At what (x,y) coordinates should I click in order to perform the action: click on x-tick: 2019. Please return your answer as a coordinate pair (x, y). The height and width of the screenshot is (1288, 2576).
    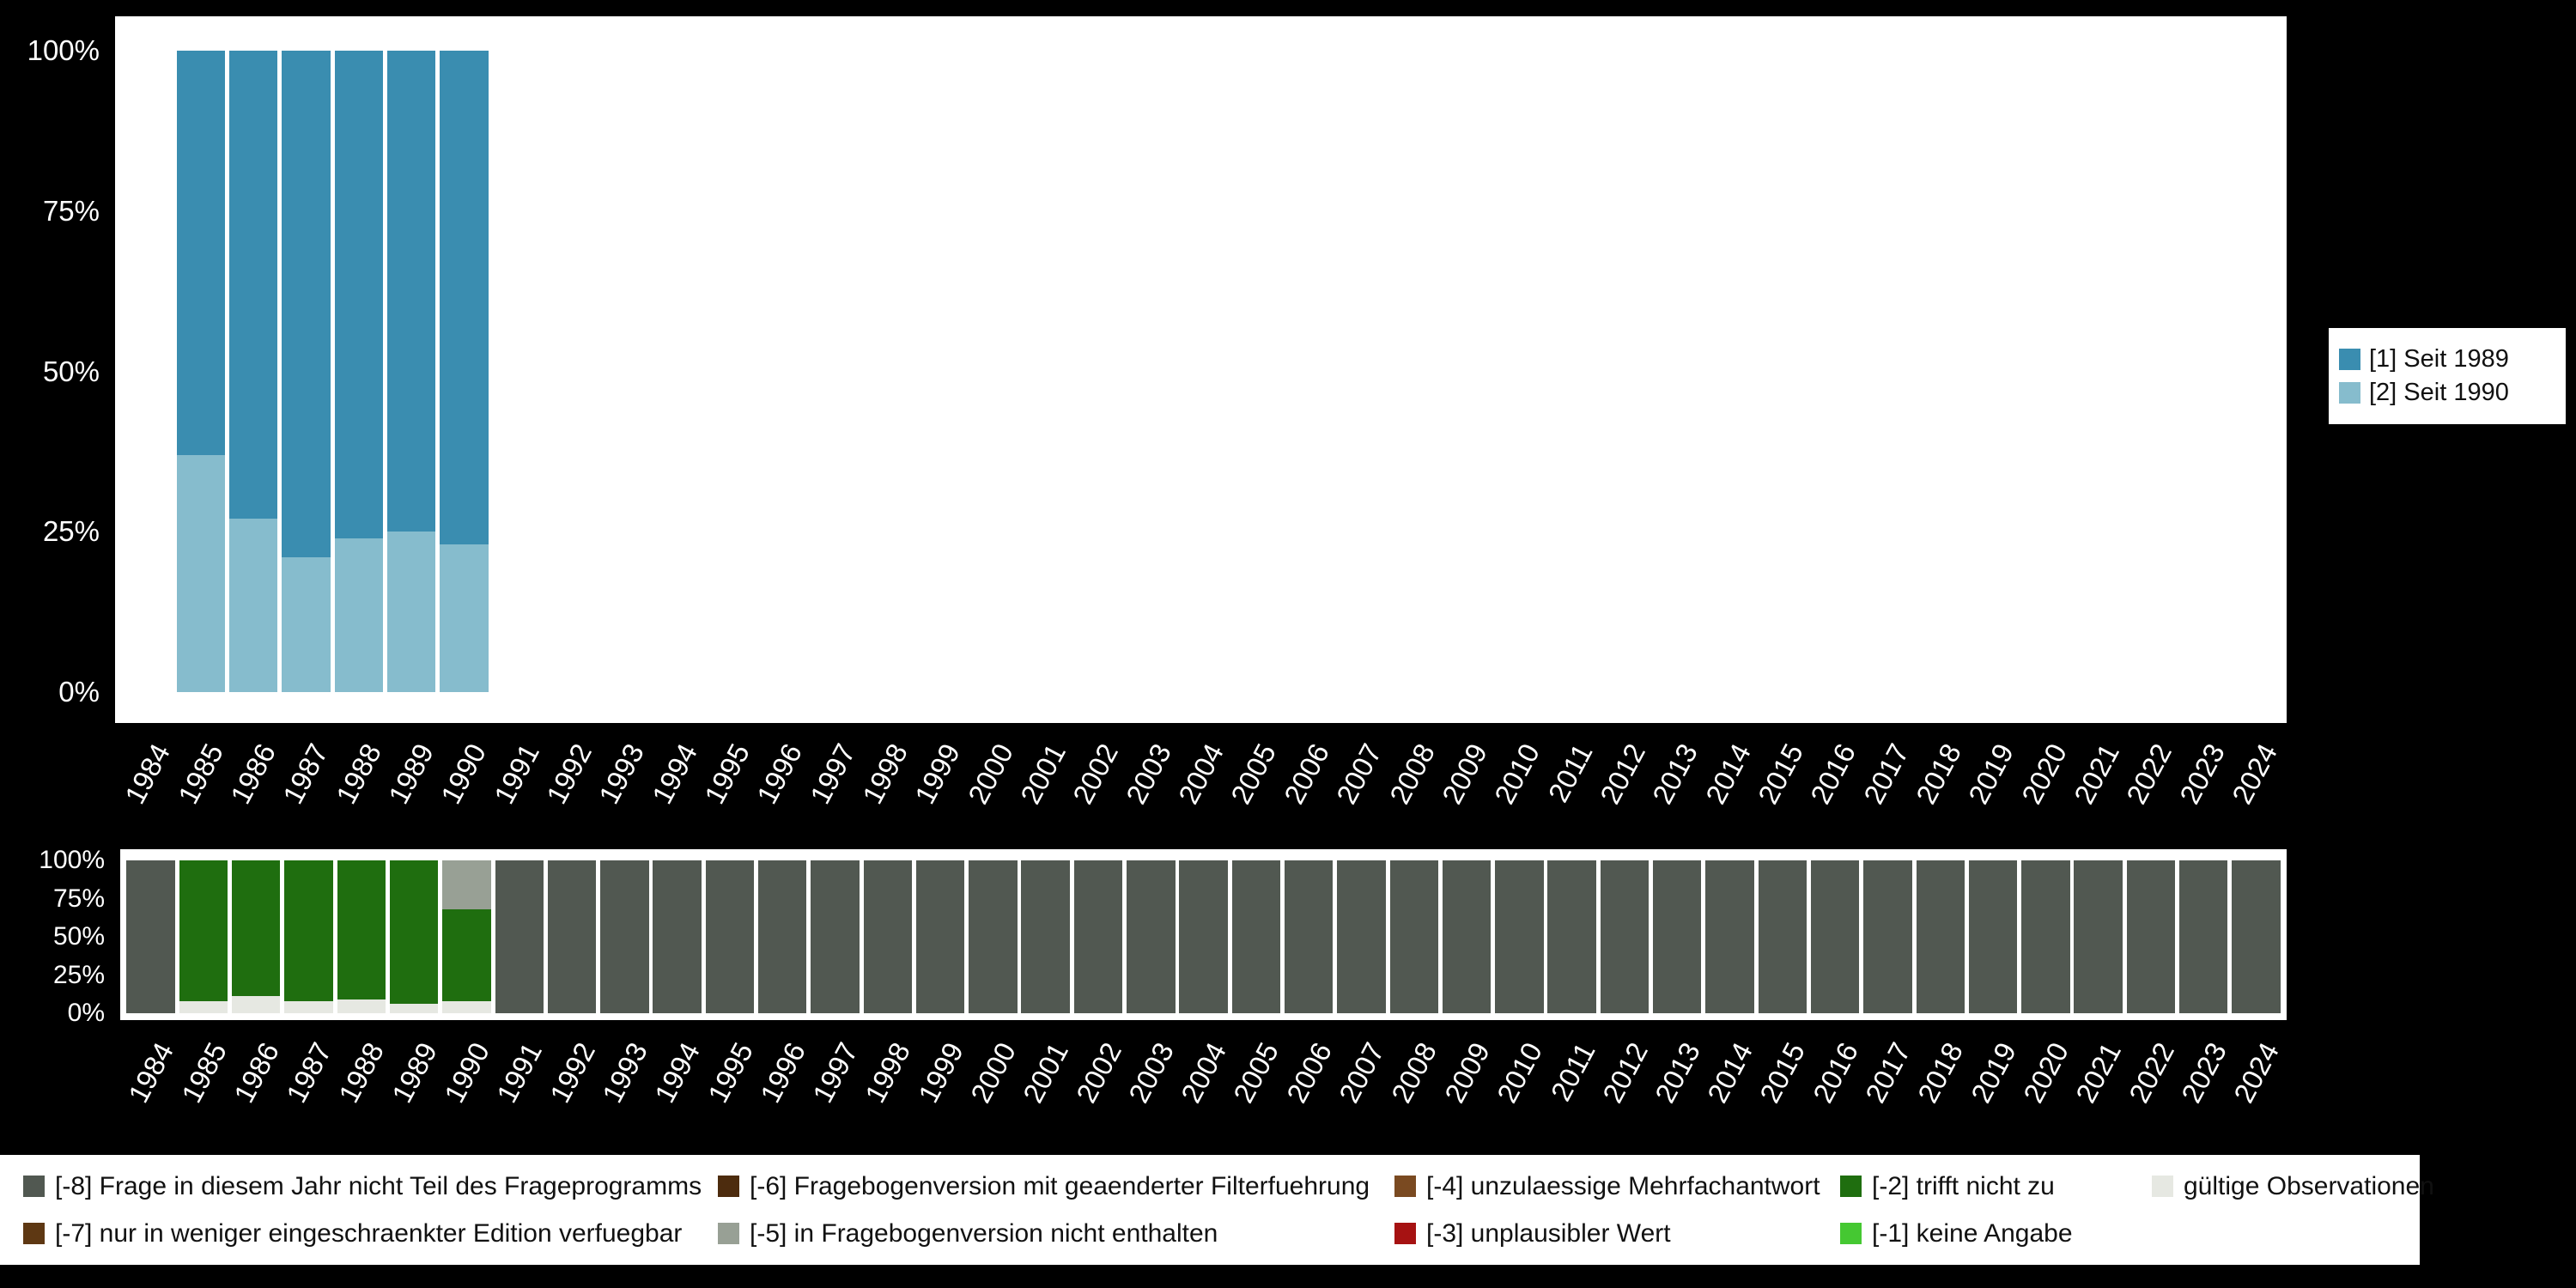
    Looking at the image, I should click on (1994, 1089).